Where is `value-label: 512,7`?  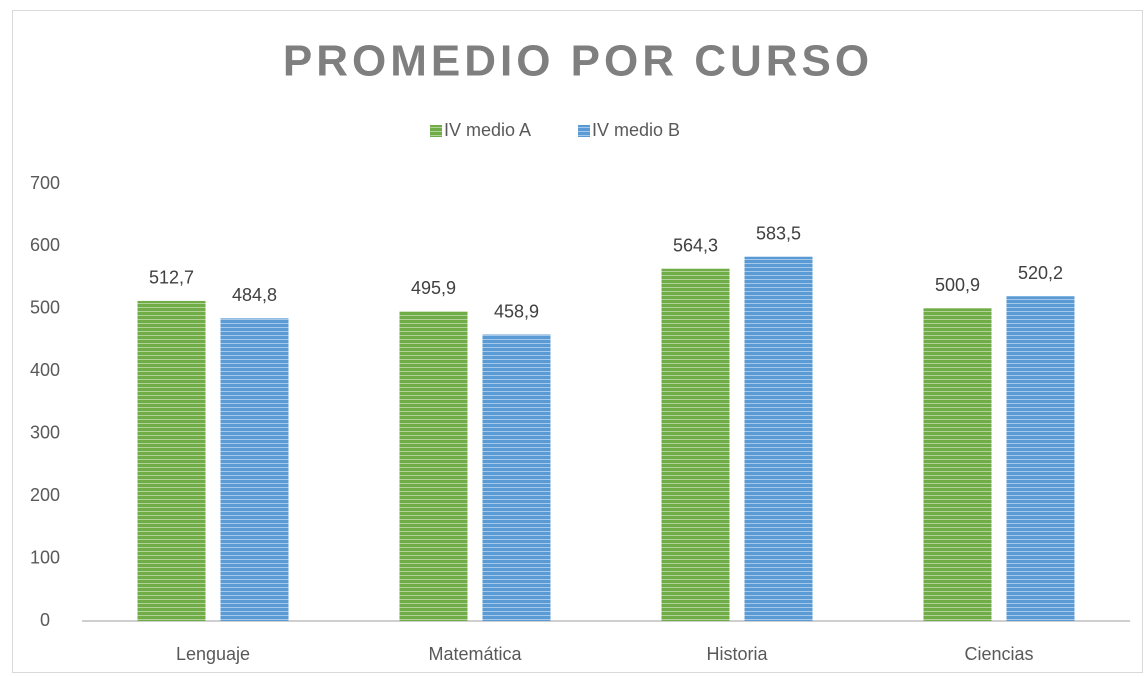 value-label: 512,7 is located at coordinates (171, 278).